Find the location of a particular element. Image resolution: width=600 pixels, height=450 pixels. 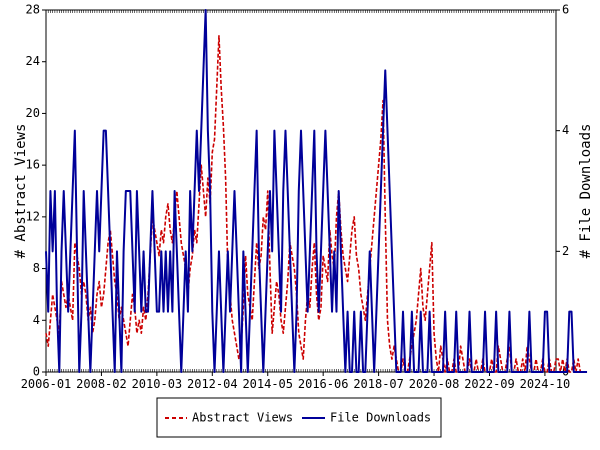

y-right-axis-title: # File Downloads is located at coordinates (586, 191).